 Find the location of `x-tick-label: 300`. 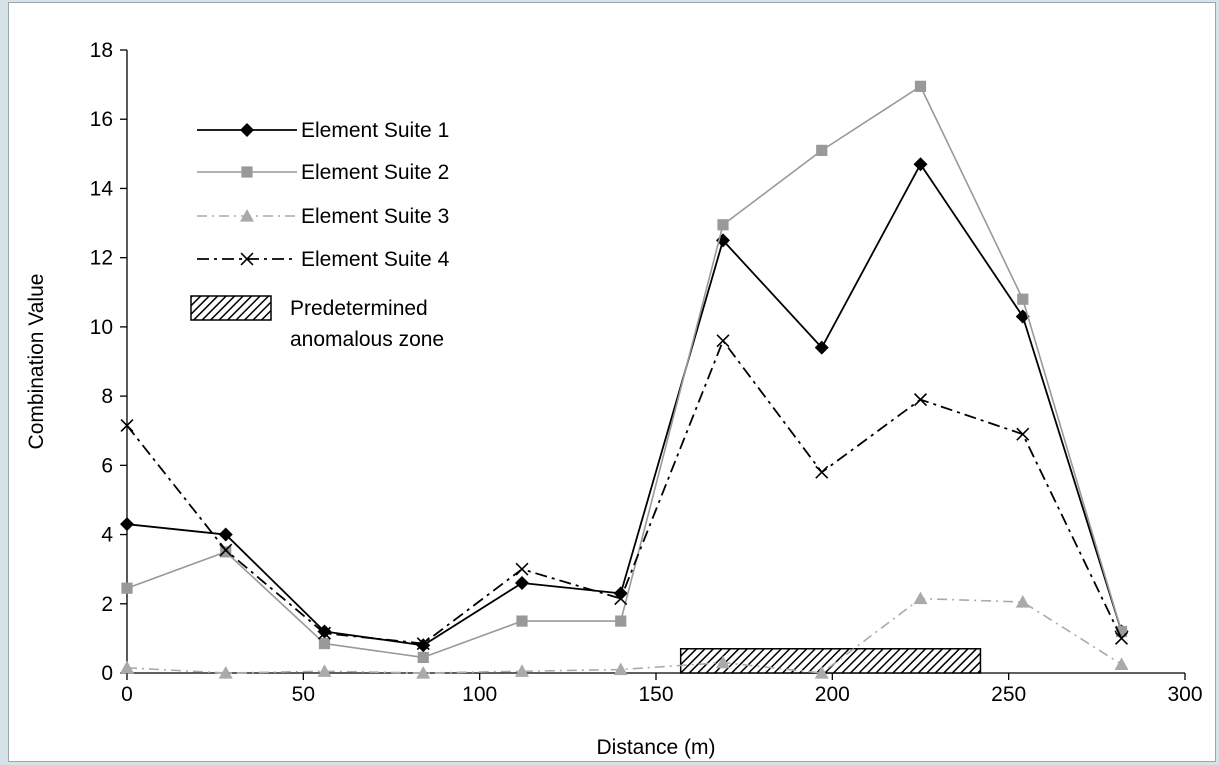

x-tick-label: 300 is located at coordinates (1184, 694).